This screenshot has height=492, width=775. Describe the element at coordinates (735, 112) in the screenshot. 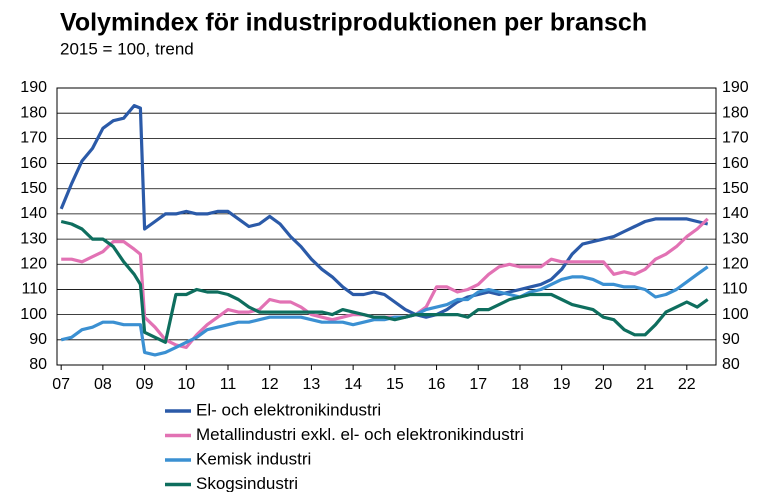

I see `y2-tick-label: 180` at that location.